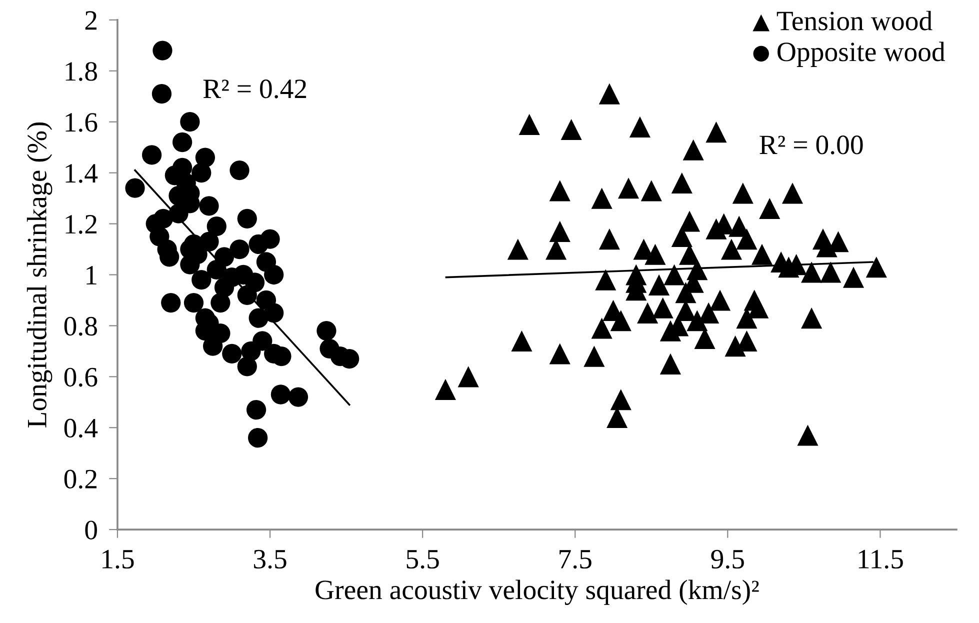 This screenshot has width=979, height=623. Describe the element at coordinates (91, 275) in the screenshot. I see `y-tick-label: 1` at that location.